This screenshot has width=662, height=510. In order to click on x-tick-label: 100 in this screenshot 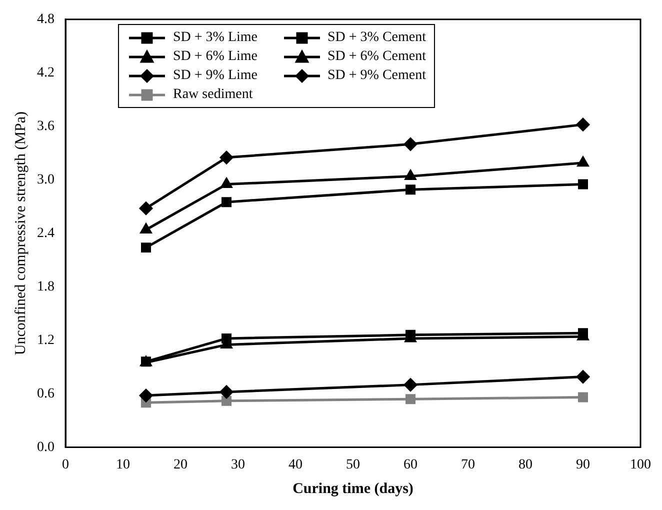, I will do `click(640, 464)`.